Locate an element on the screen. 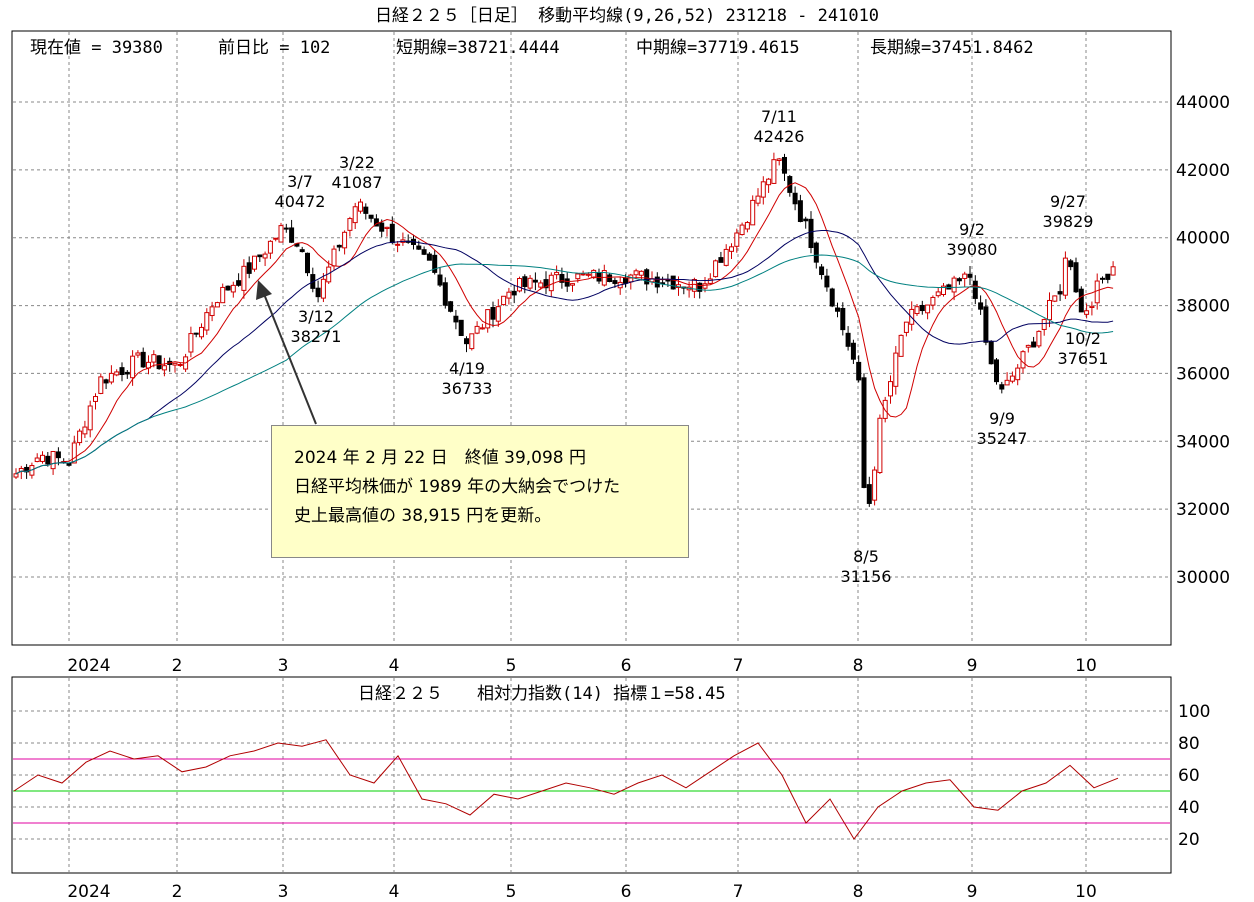 The width and height of the screenshot is (1254, 902). y-tick-label: 60 is located at coordinates (1189, 776).